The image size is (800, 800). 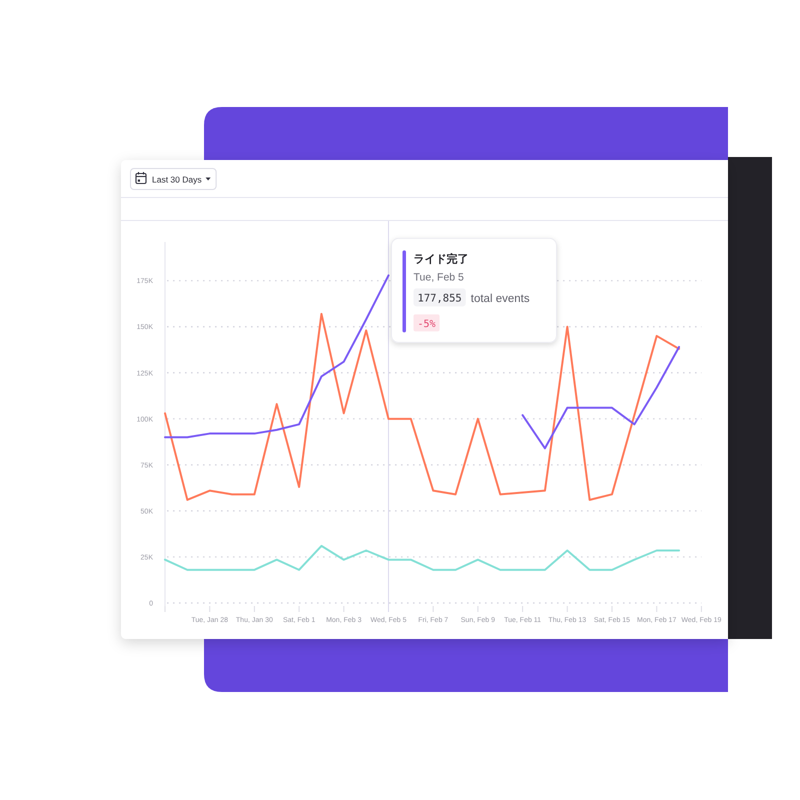 I want to click on annotation: -5%, so click(x=427, y=324).